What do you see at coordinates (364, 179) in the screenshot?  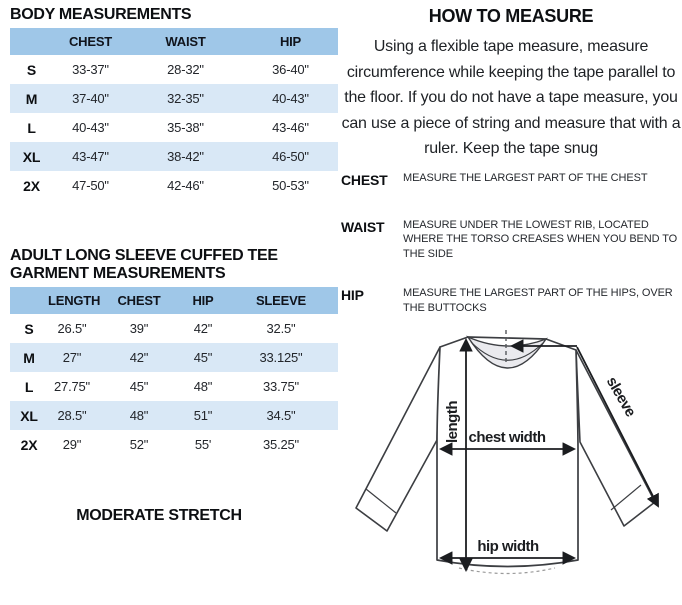 I see `definition-term: CHEST` at bounding box center [364, 179].